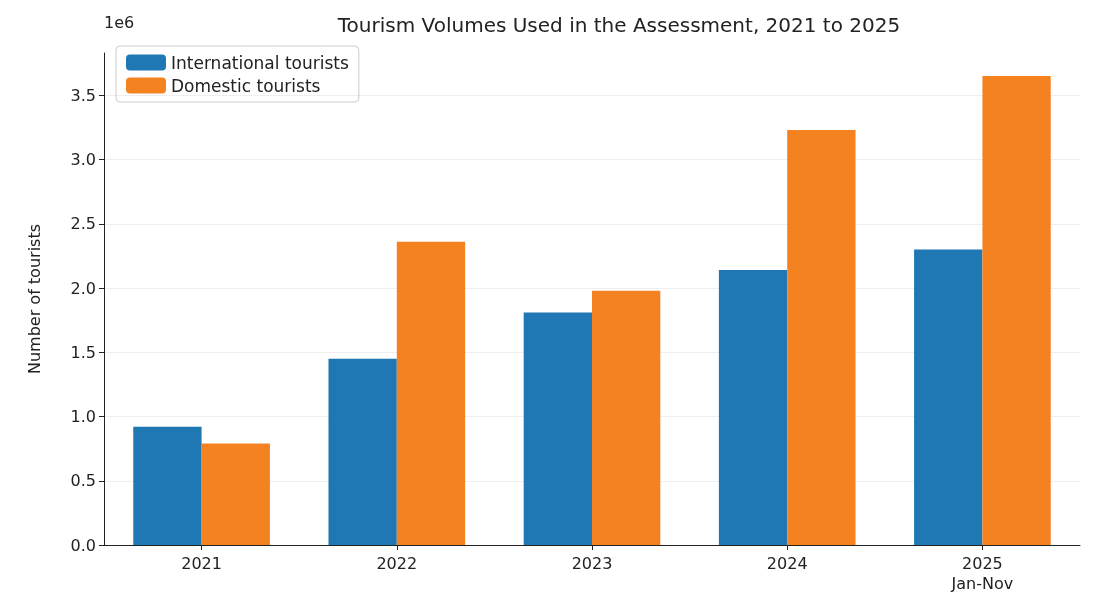  I want to click on x-tick-label: 2022, so click(397, 563).